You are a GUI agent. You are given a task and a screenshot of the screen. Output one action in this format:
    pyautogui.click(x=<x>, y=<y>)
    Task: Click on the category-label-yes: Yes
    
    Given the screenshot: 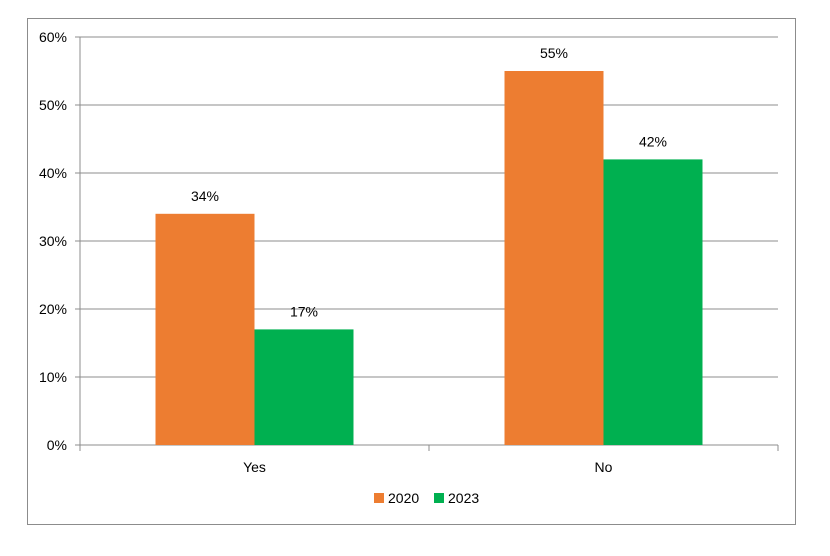 What is the action you would take?
    pyautogui.click(x=254, y=467)
    